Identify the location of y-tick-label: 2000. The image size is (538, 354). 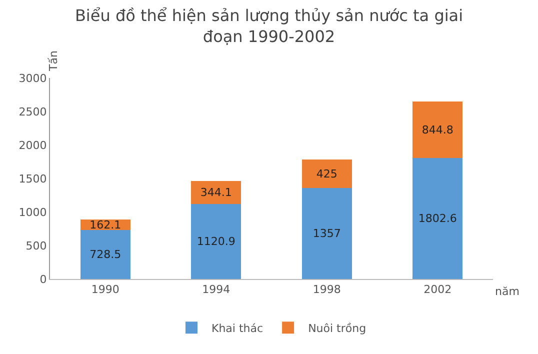
(32, 145).